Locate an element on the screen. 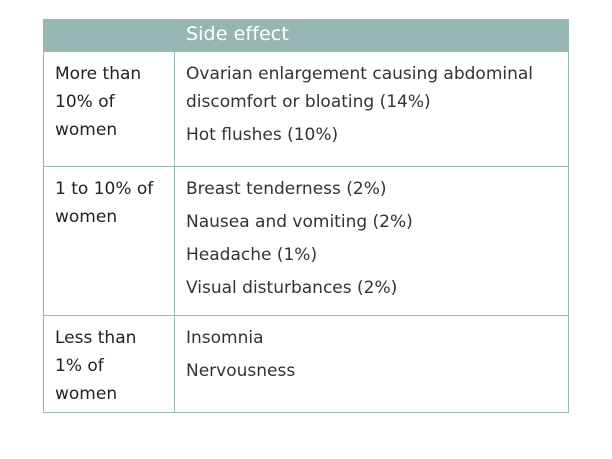 The width and height of the screenshot is (612, 459). frequency-cell: More than 10% of women is located at coordinates (109, 109).